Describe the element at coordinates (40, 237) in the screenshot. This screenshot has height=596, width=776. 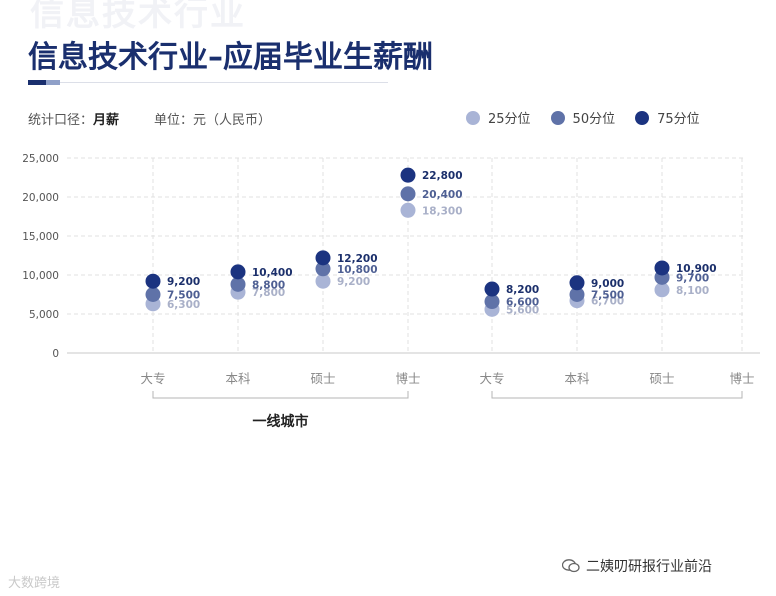
I see `y-tick-label: 15,000` at that location.